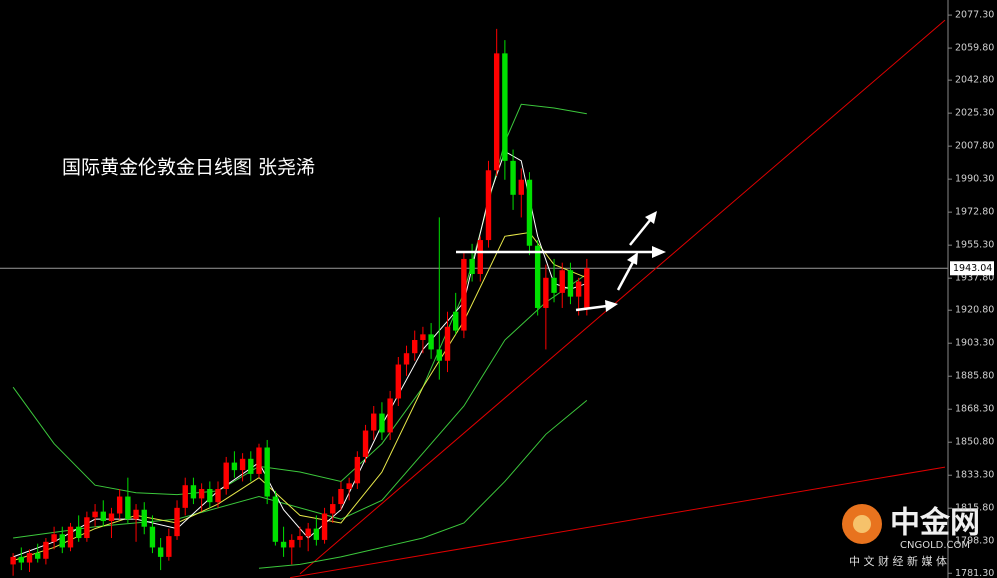 The width and height of the screenshot is (997, 578). I want to click on y-tick-label: 2042.80, so click(974, 80).